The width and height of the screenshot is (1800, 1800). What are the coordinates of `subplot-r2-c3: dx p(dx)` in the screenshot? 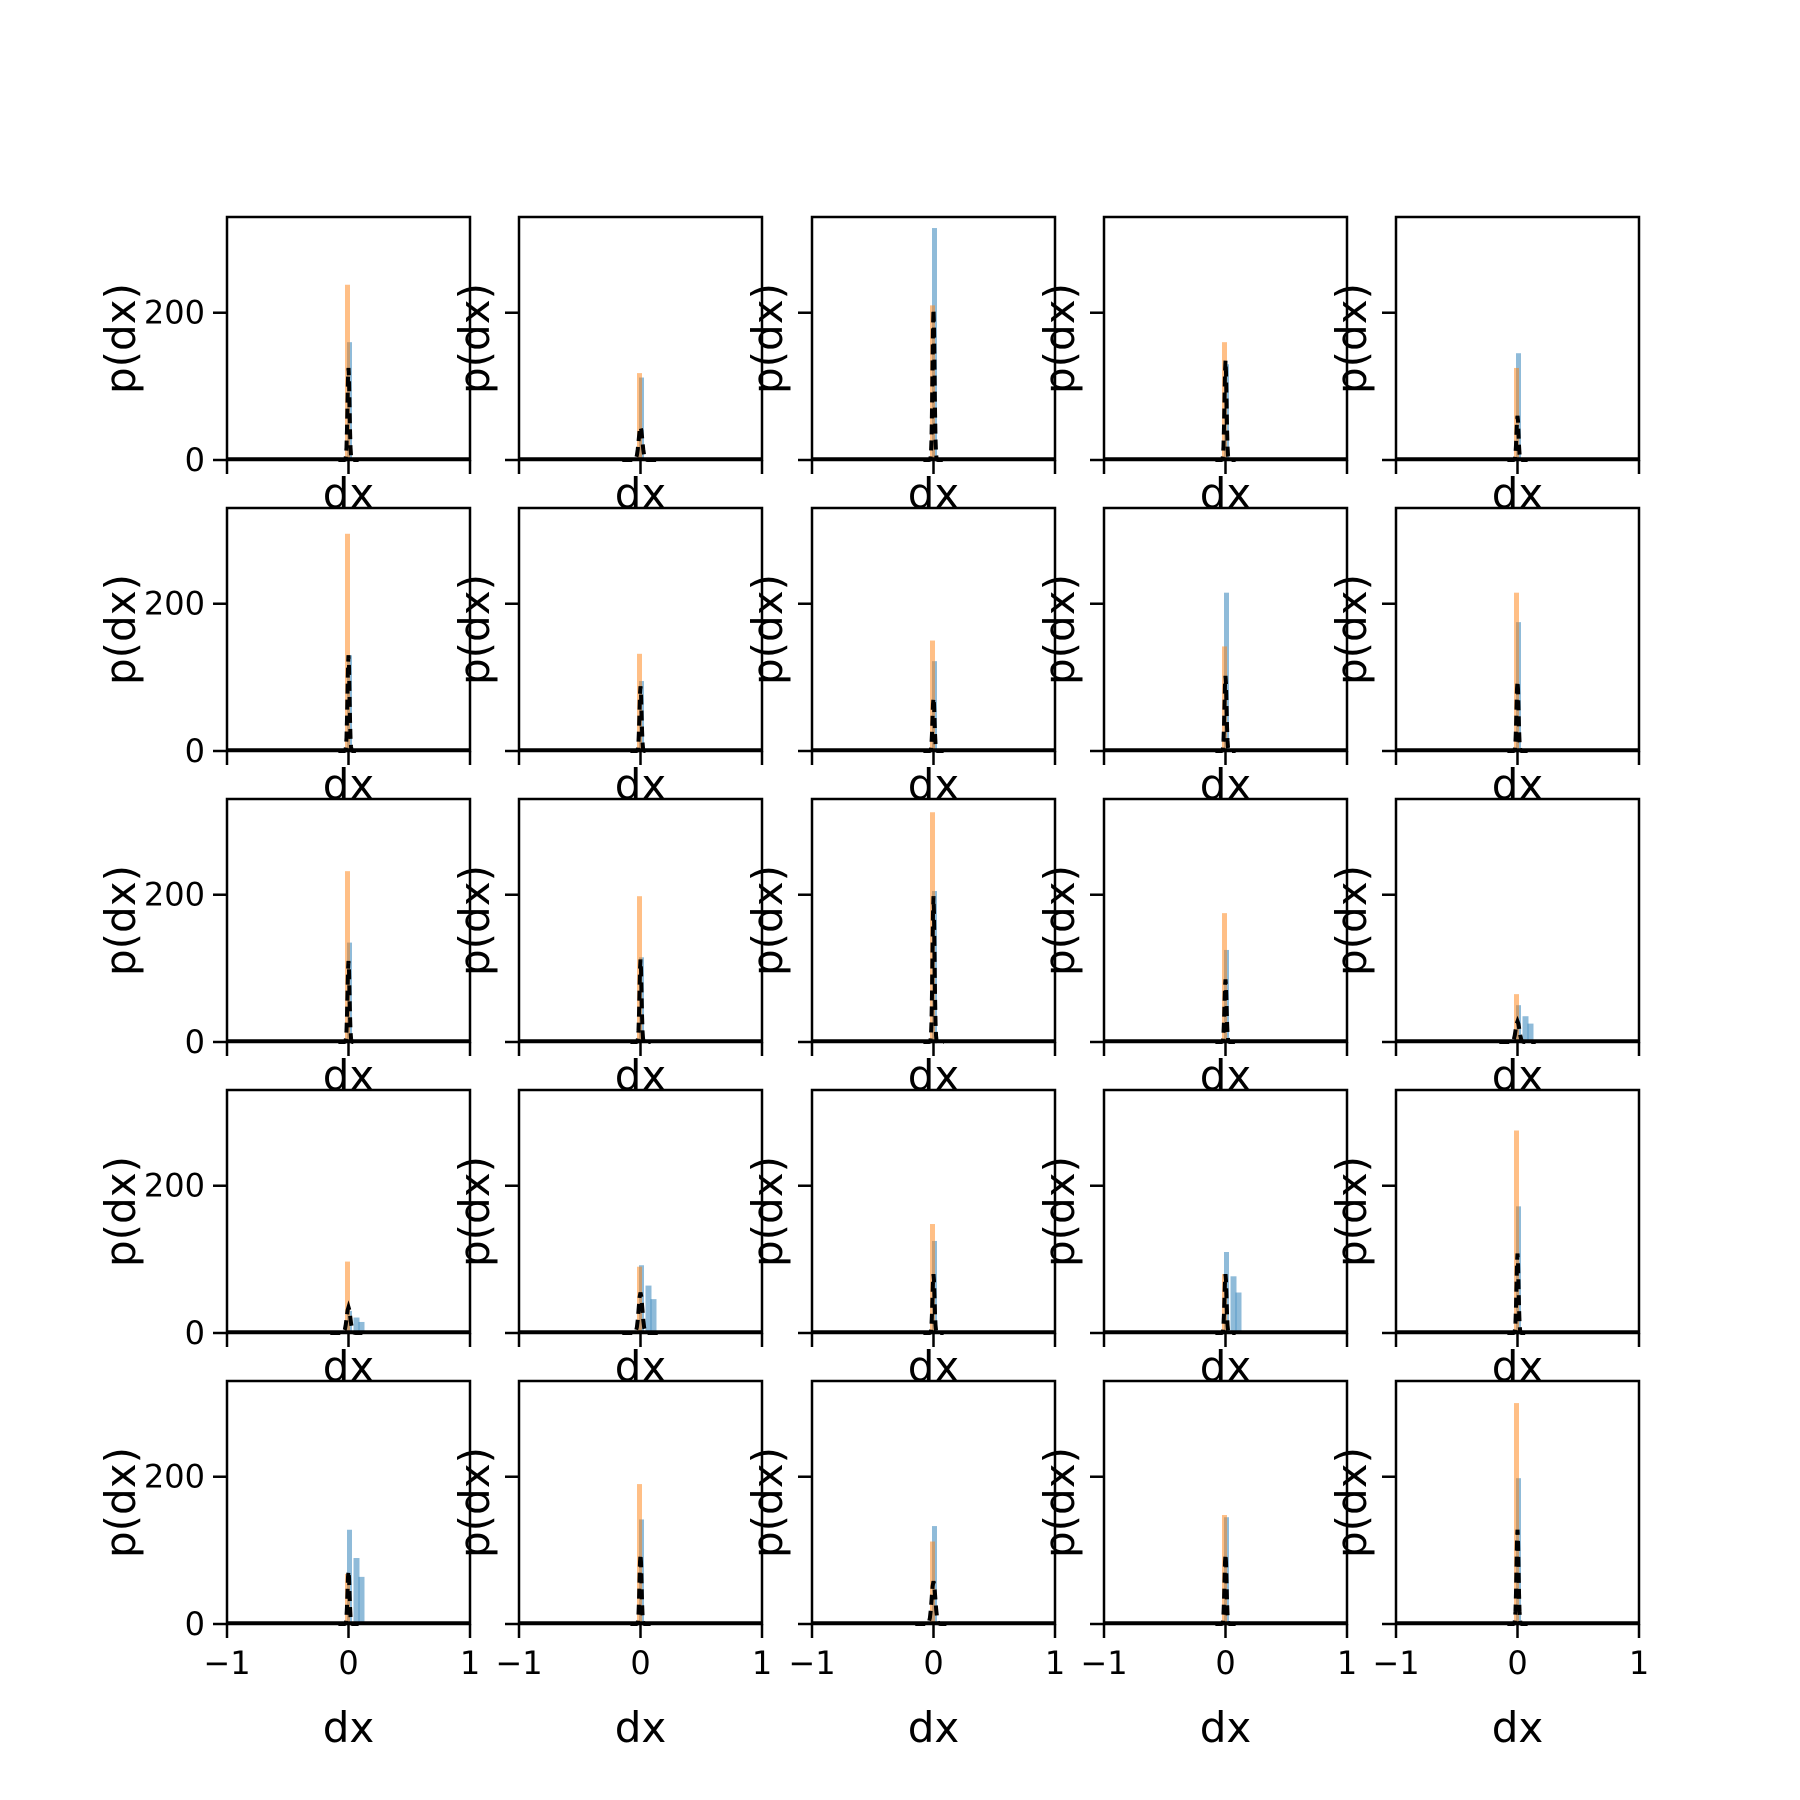 It's located at (900, 657).